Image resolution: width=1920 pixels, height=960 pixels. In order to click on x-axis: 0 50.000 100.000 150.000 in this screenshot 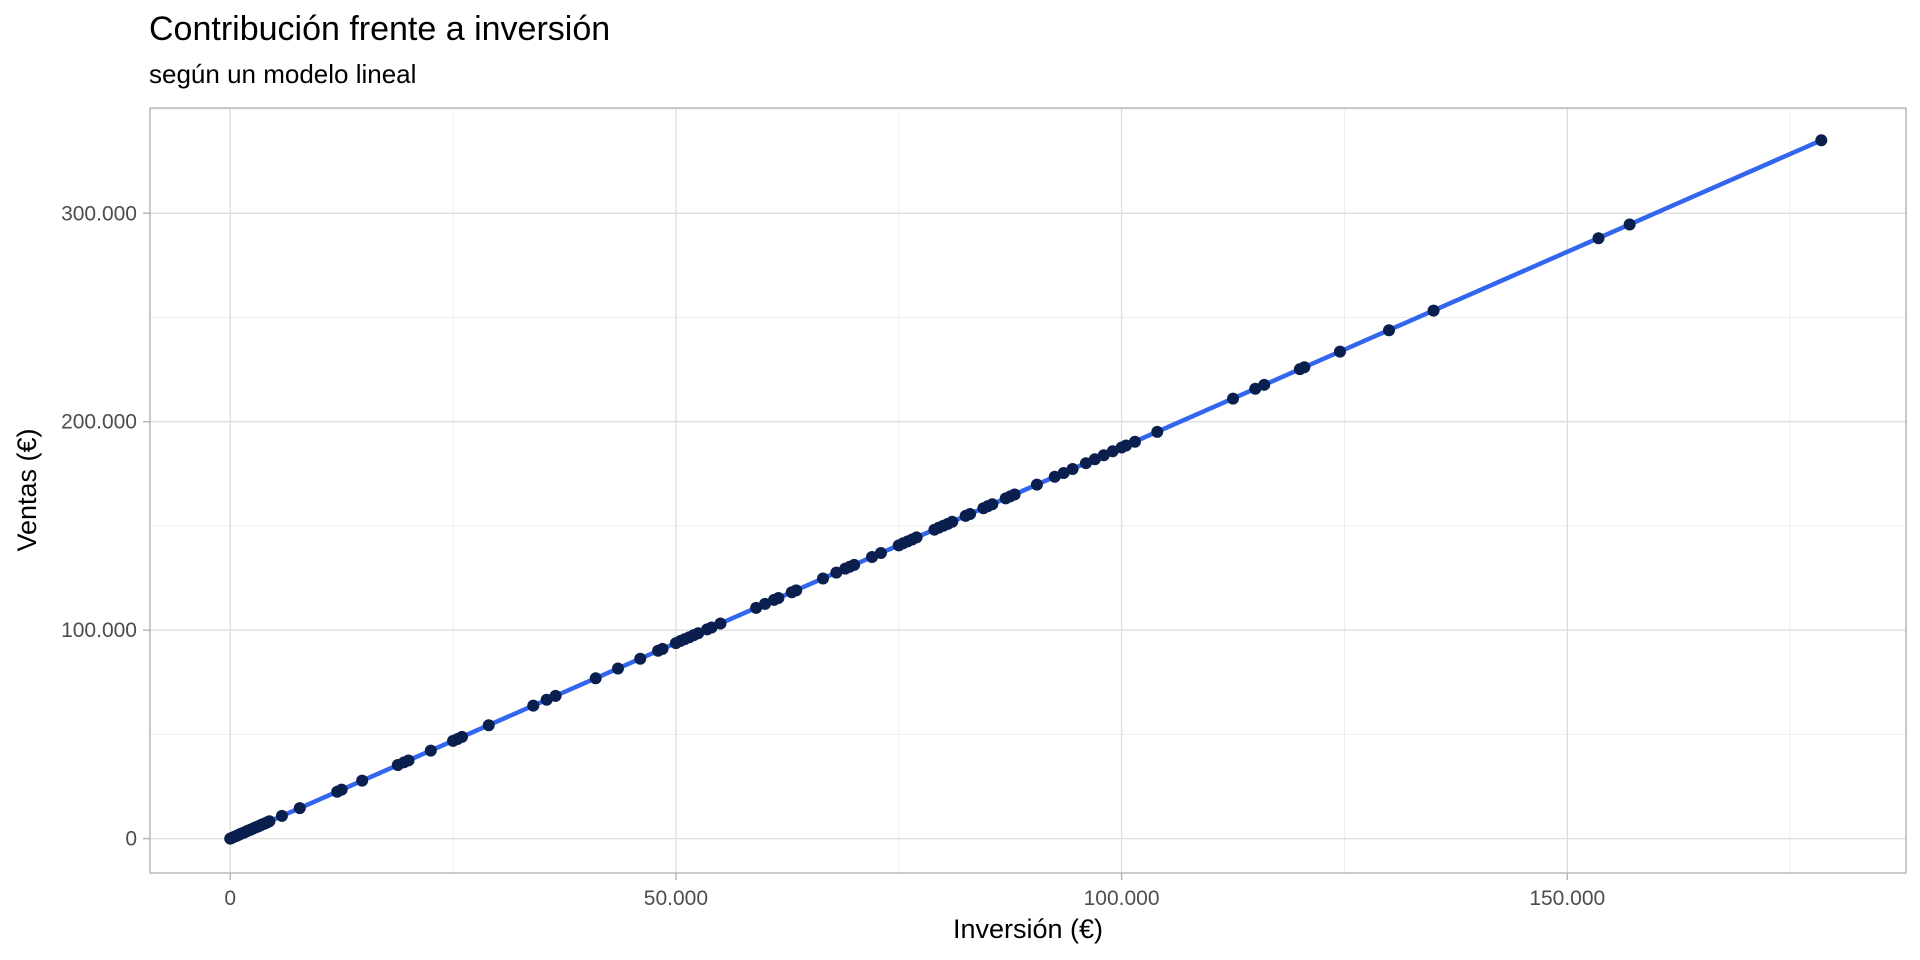, I will do `click(914, 891)`.